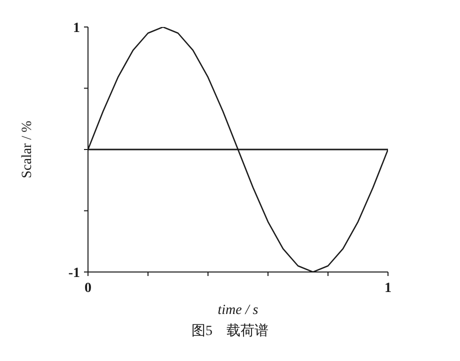 This screenshot has width=460, height=361. What do you see at coordinates (230, 331) in the screenshot?
I see `text: 图5 载荷谱` at bounding box center [230, 331].